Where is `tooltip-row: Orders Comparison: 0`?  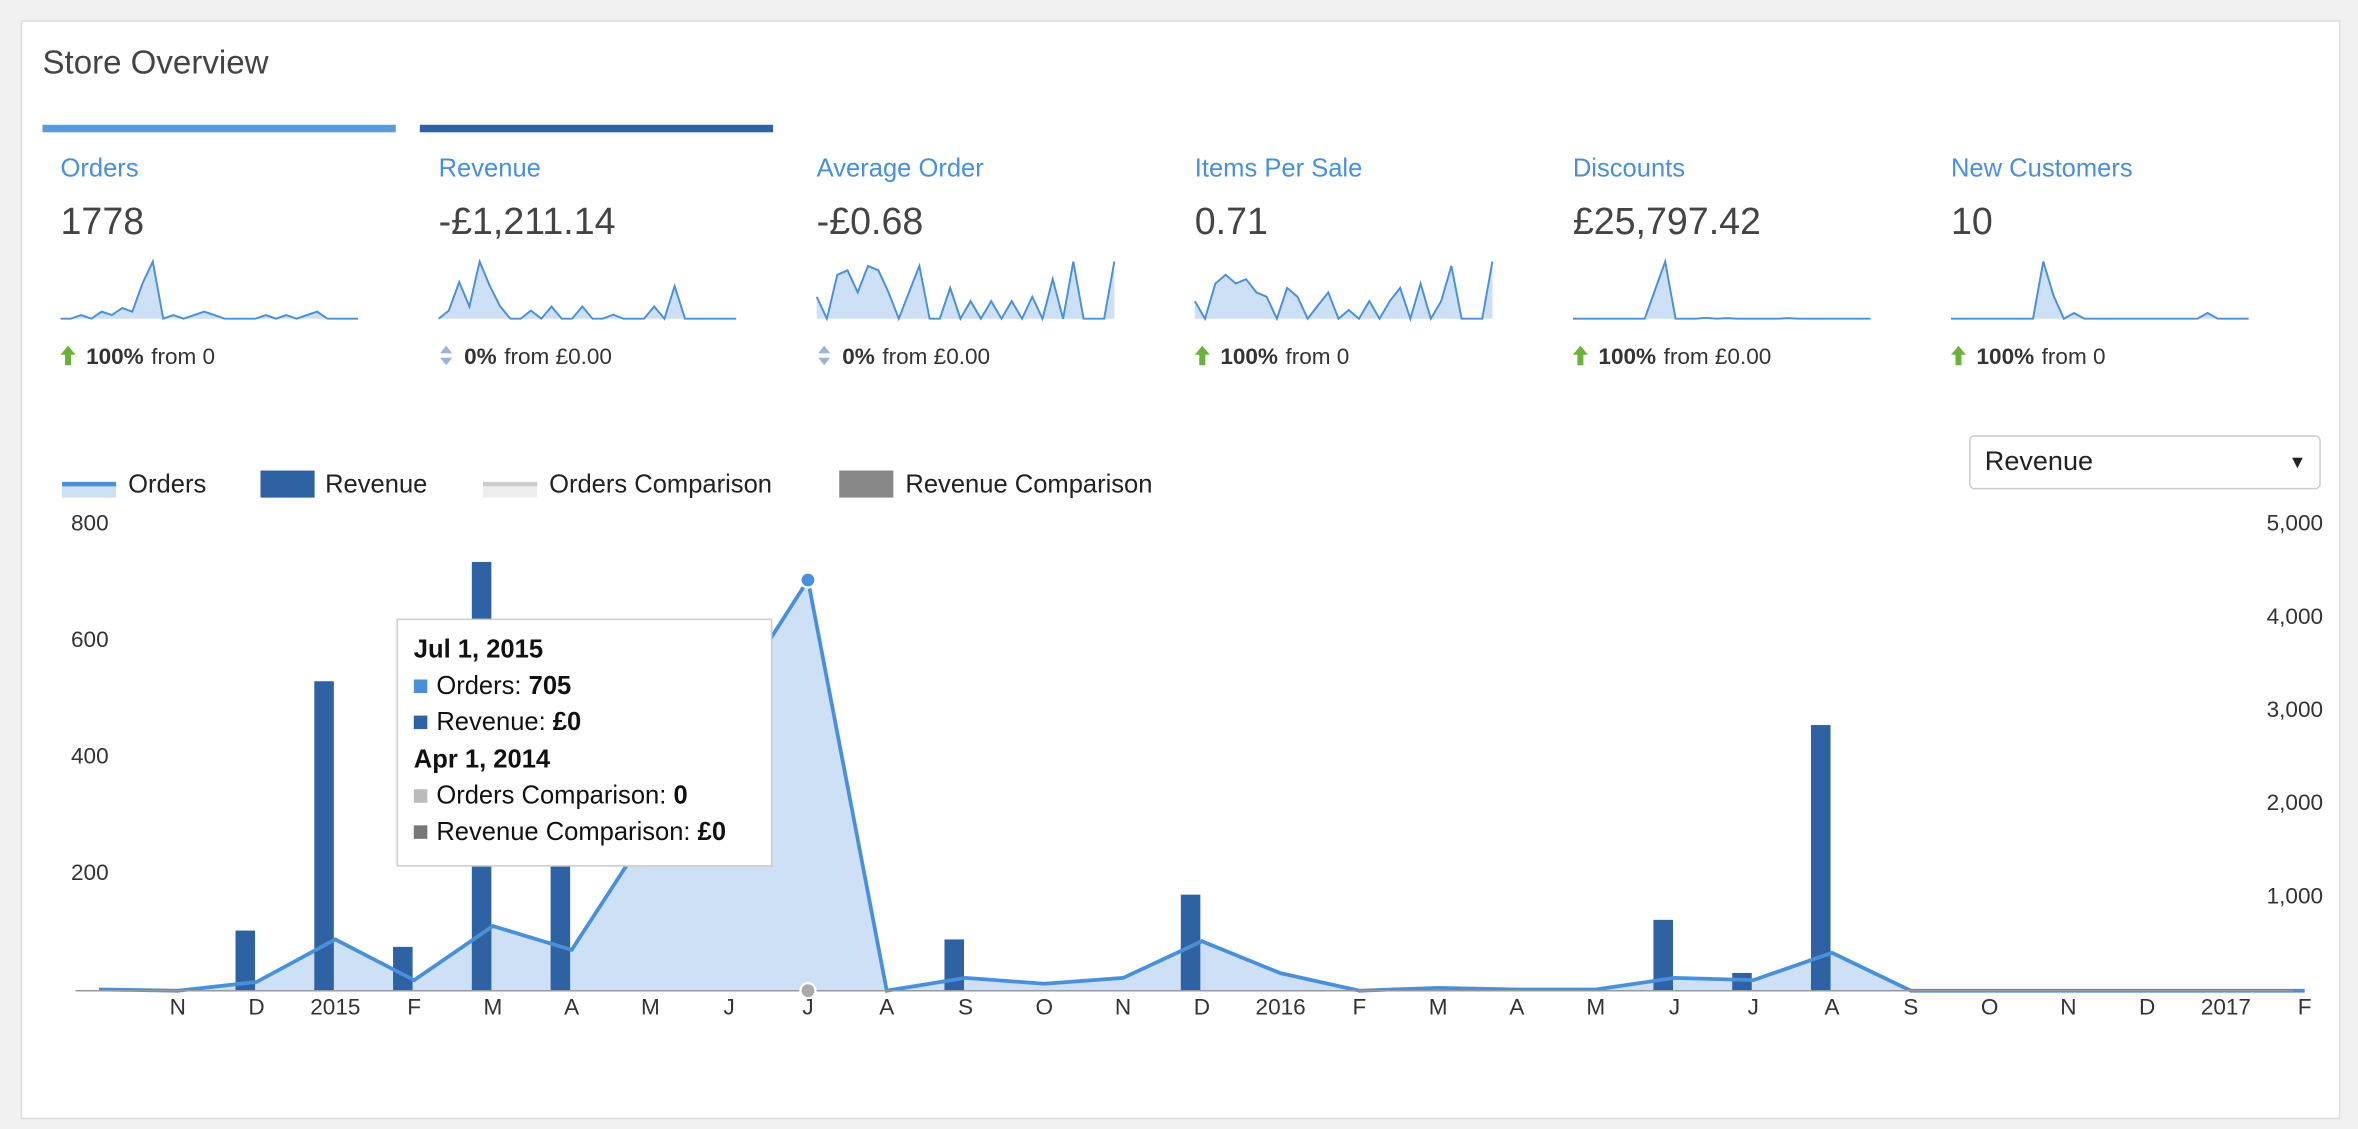 tooltip-row: Orders Comparison: 0 is located at coordinates (561, 796).